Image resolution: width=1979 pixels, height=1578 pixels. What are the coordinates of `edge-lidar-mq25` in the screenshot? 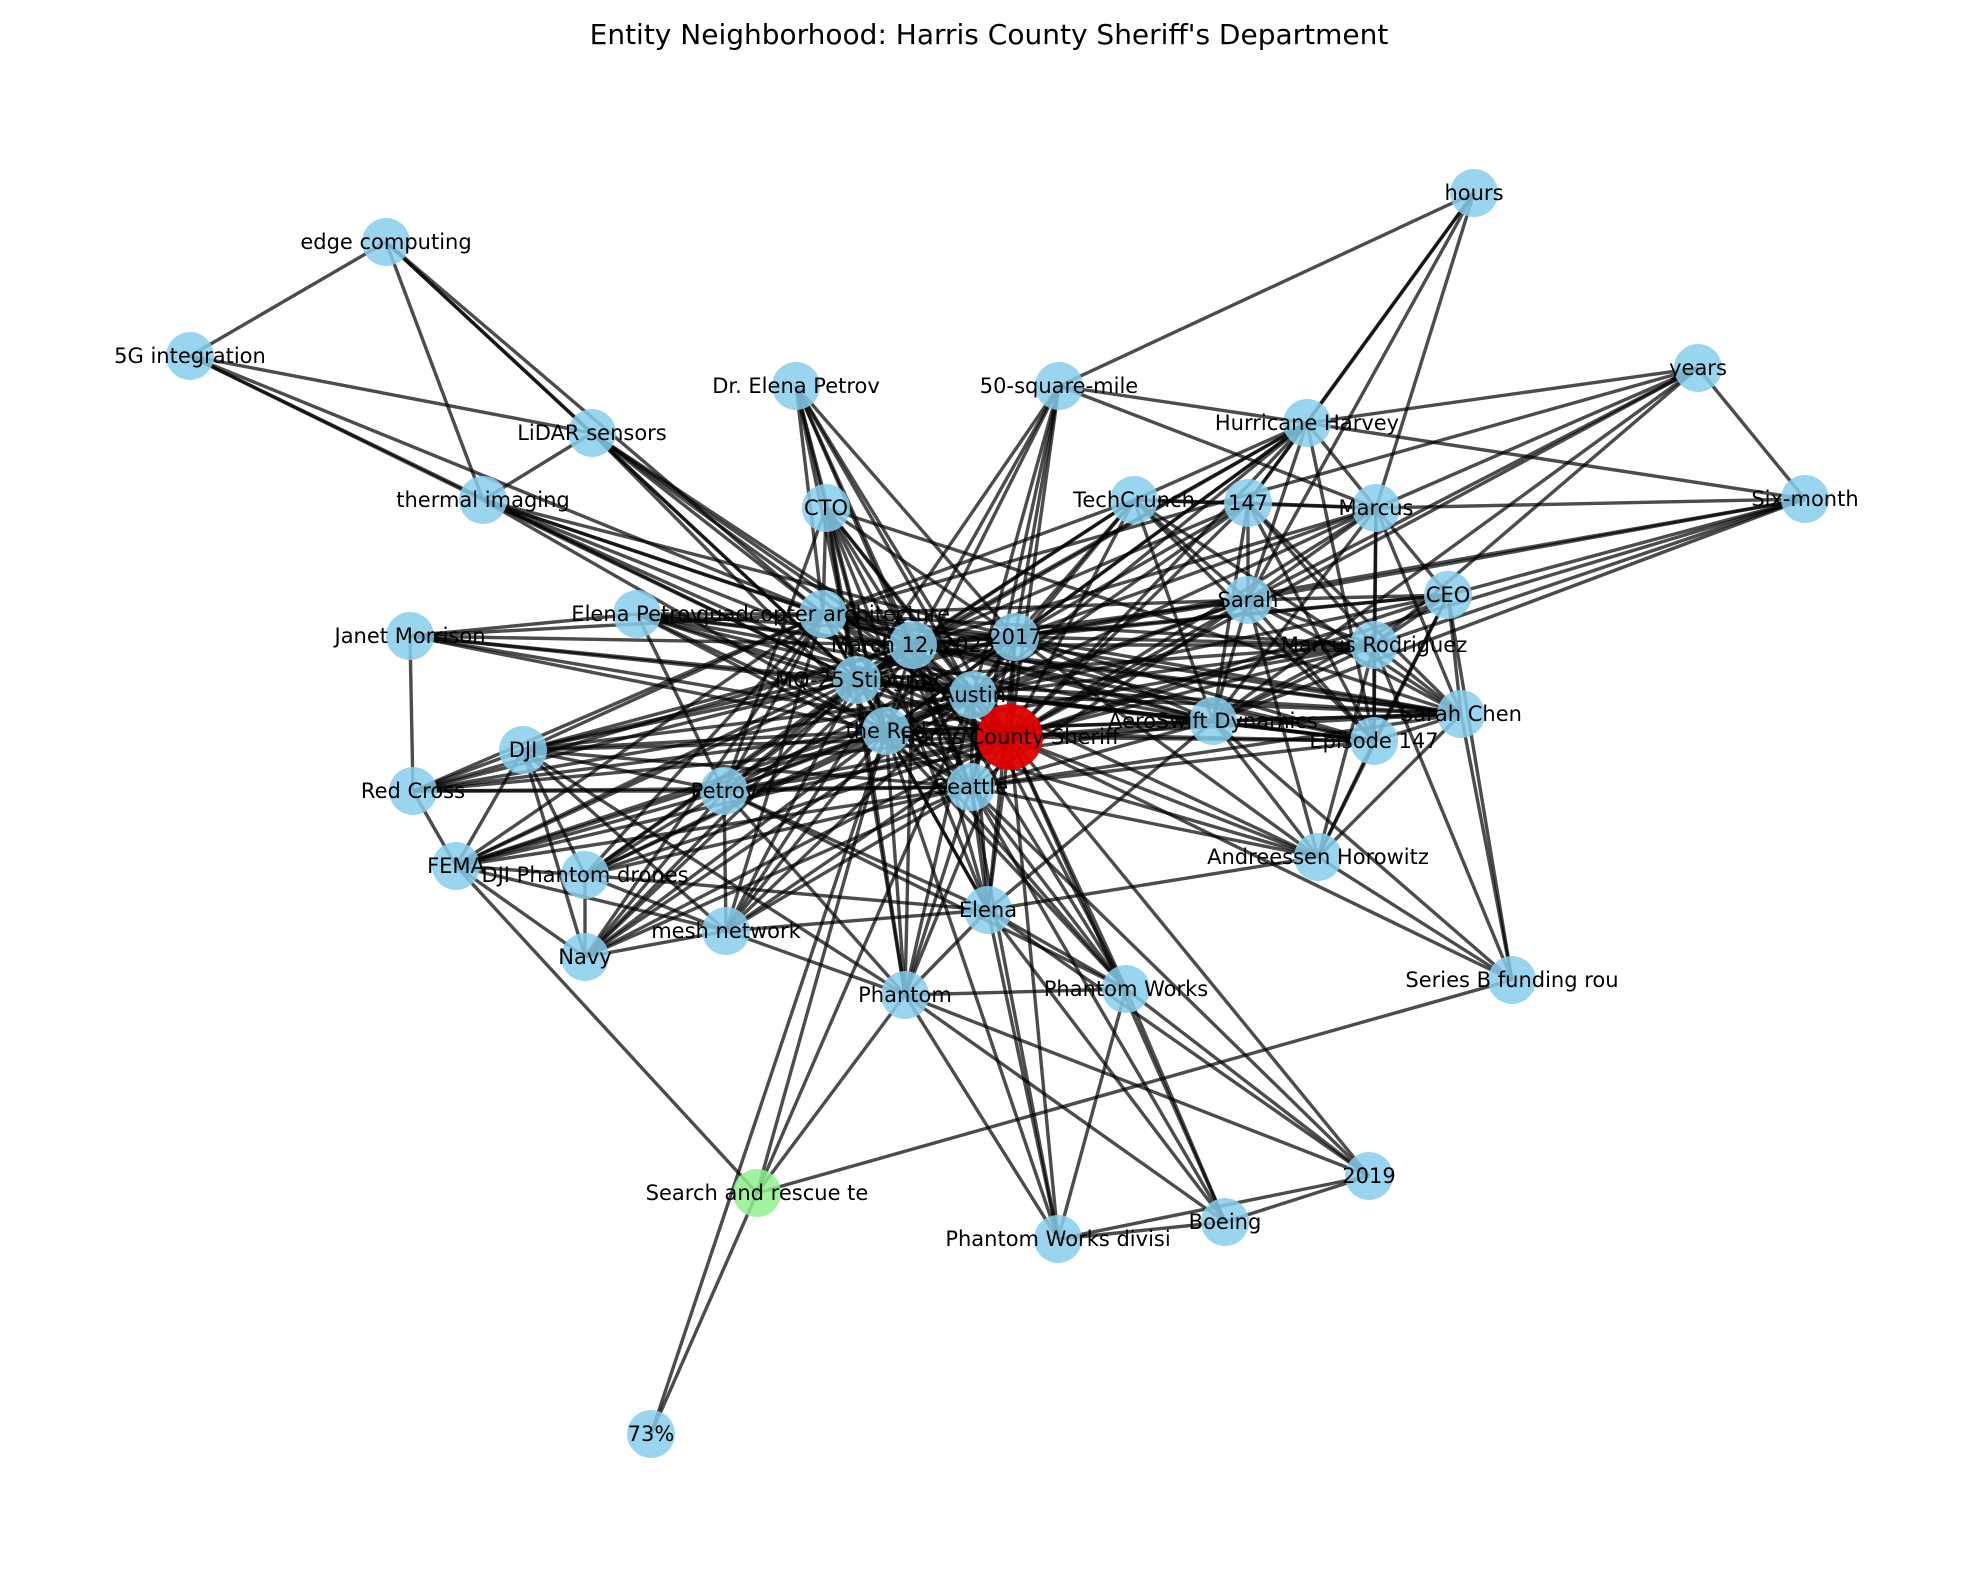 It's located at (724, 556).